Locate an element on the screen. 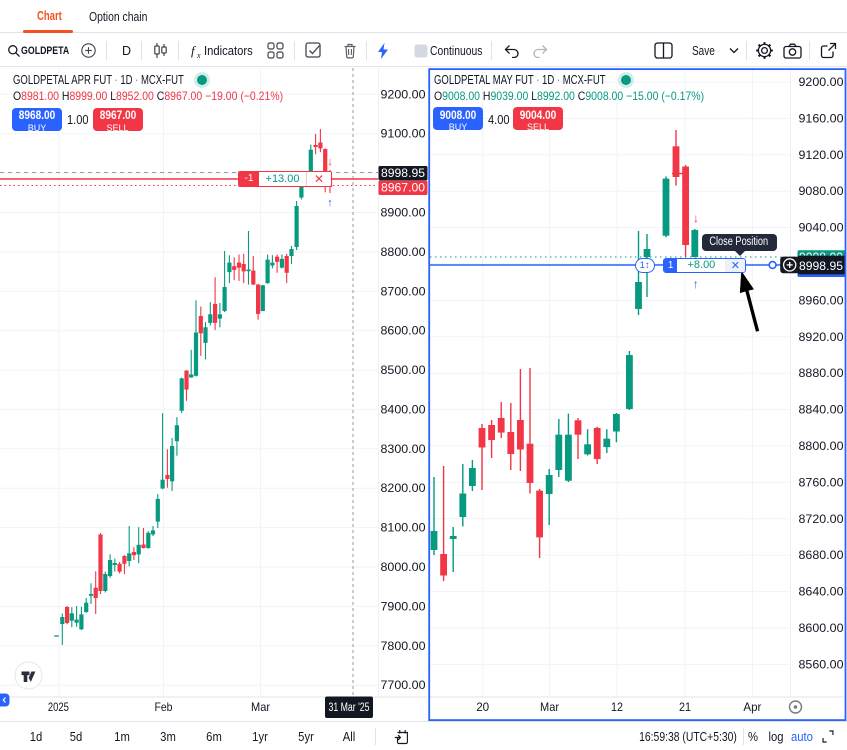  svg-text: 8700.00 is located at coordinates (403, 291).